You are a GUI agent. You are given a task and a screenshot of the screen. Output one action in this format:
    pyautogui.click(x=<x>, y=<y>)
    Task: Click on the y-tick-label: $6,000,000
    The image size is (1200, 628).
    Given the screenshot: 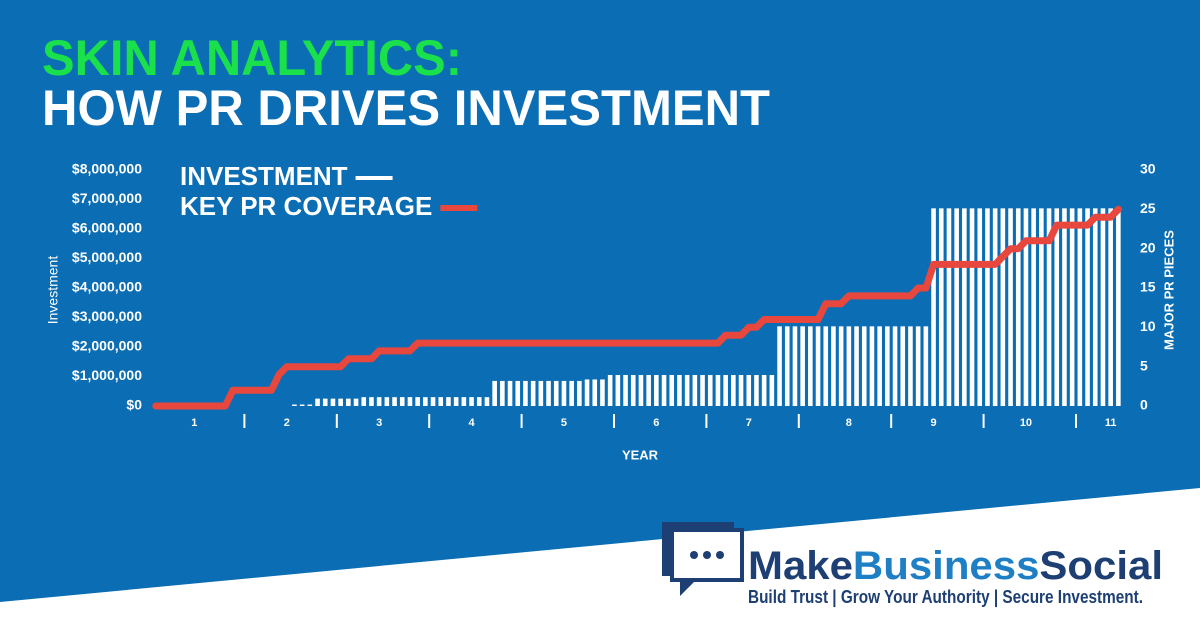 What is the action you would take?
    pyautogui.click(x=107, y=228)
    